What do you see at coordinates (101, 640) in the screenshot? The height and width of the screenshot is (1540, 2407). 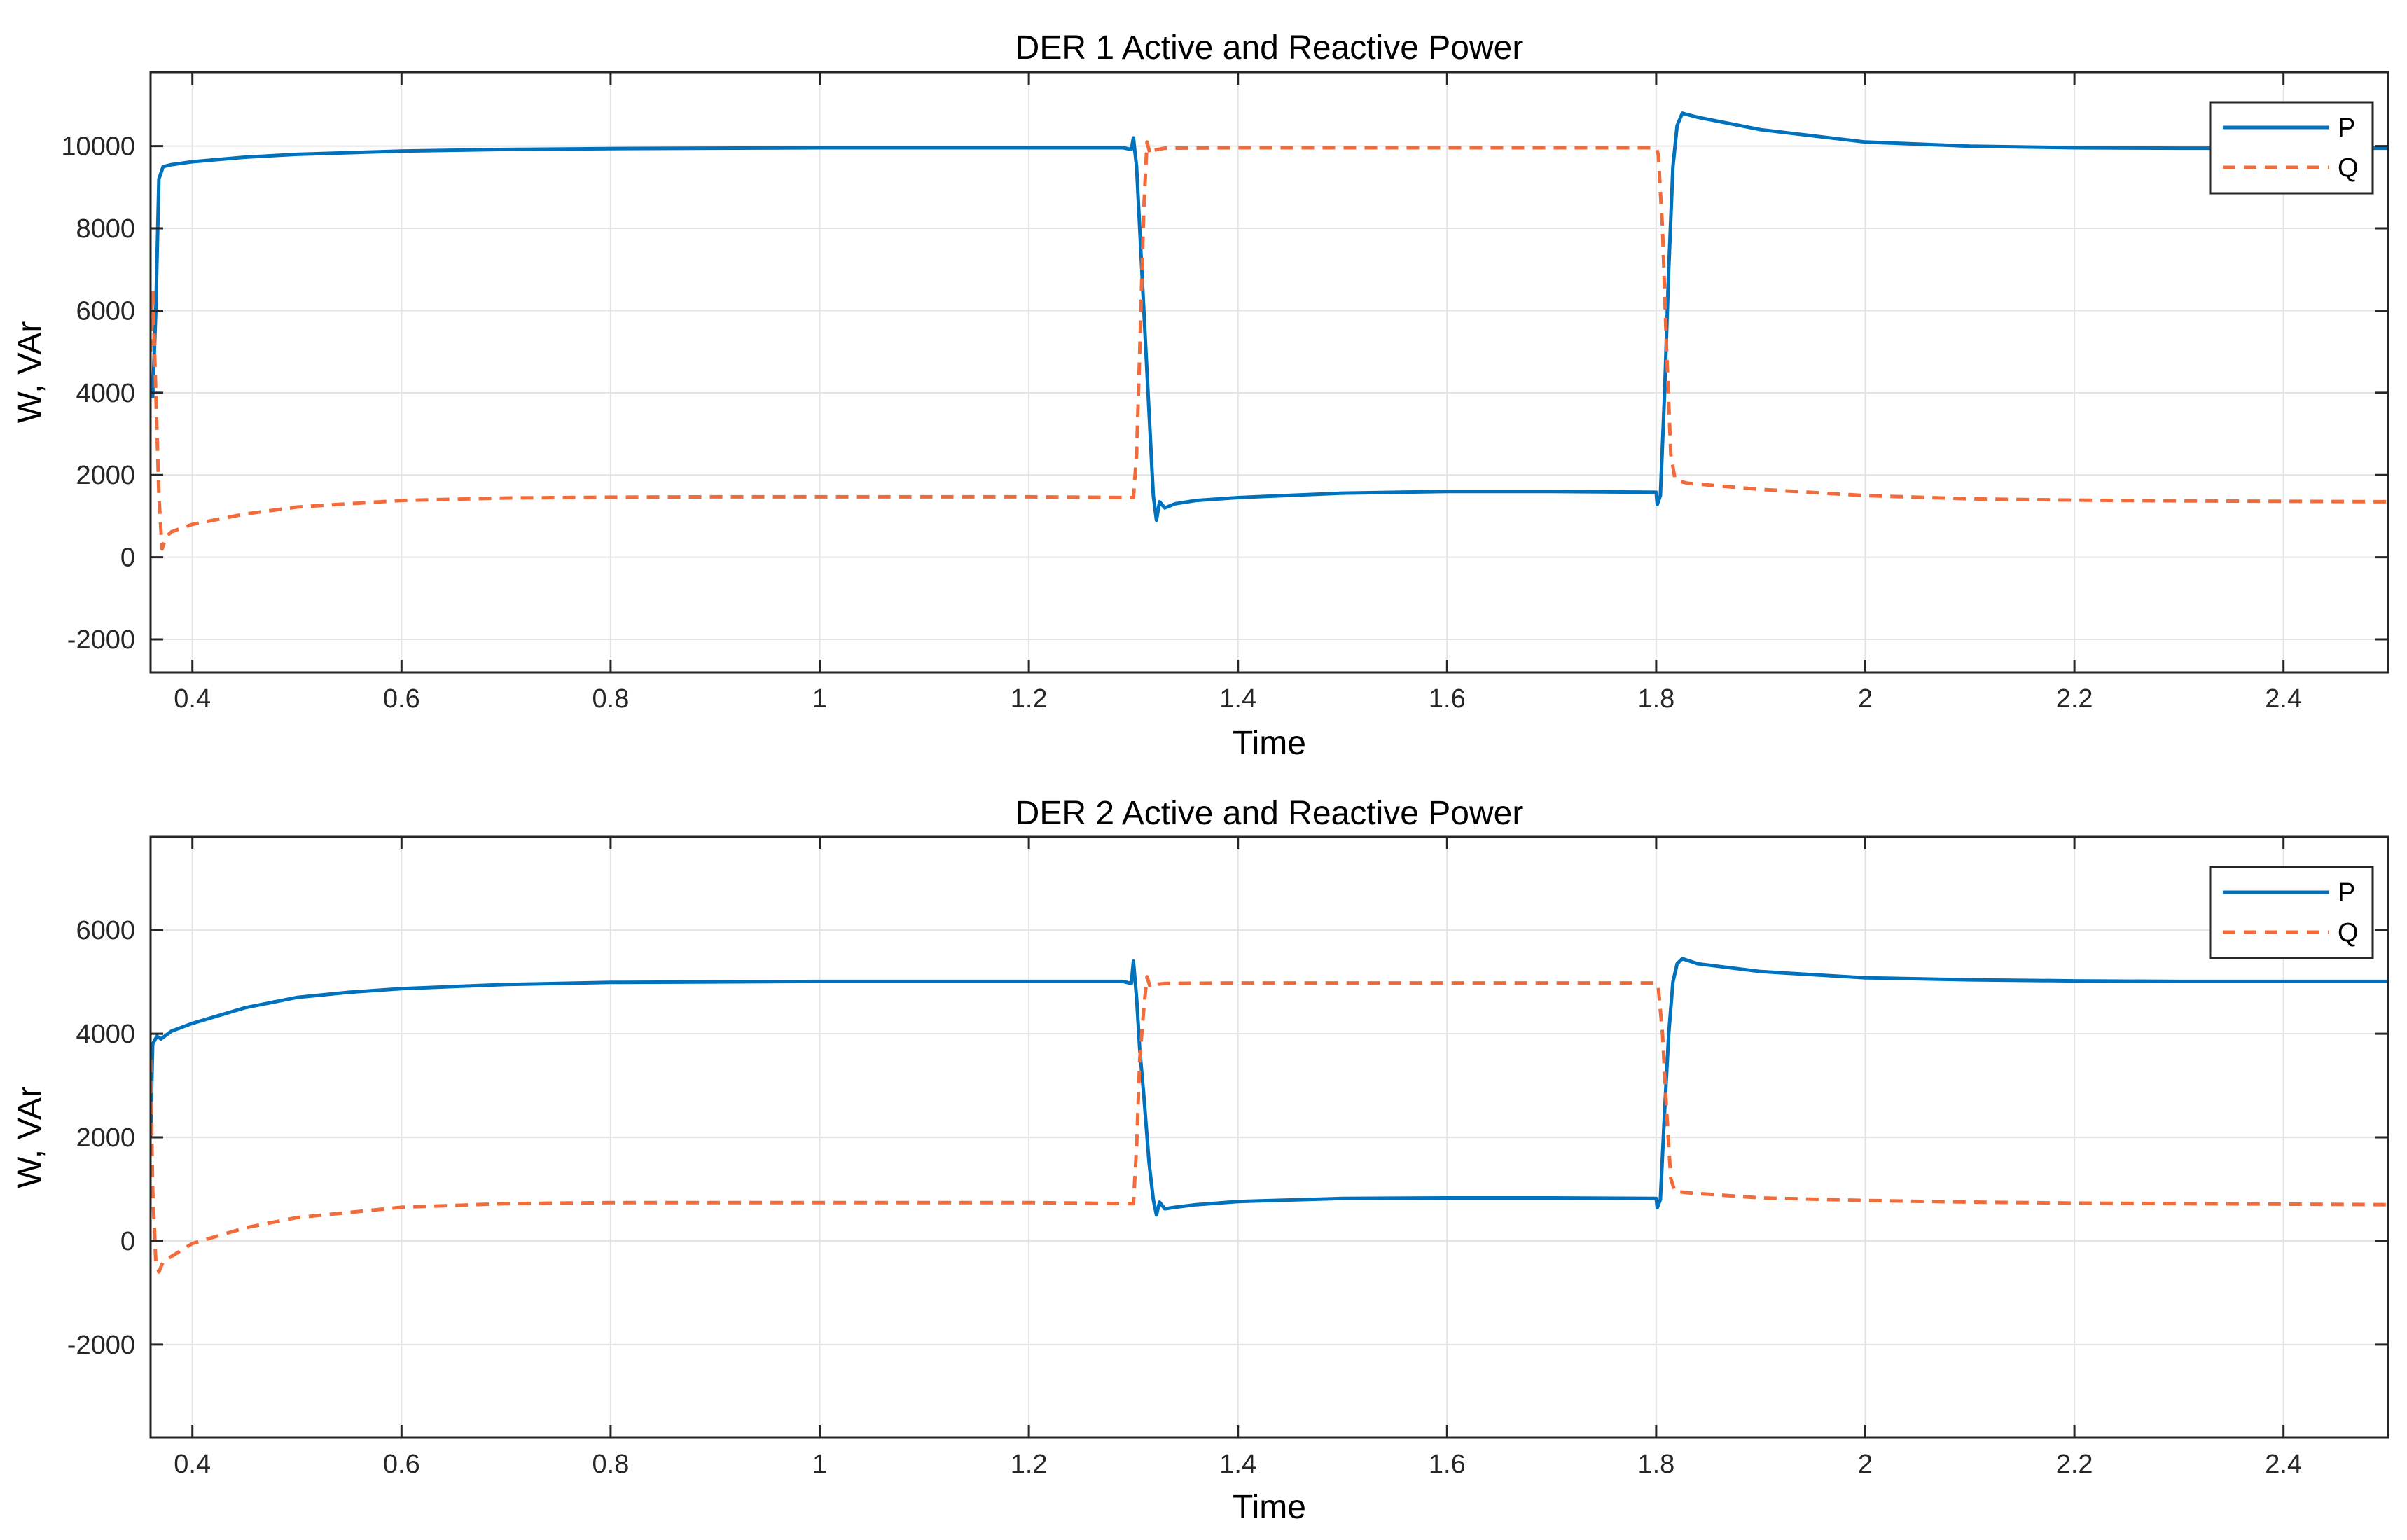 I see `chart-1-y-tick-label: -2000` at bounding box center [101, 640].